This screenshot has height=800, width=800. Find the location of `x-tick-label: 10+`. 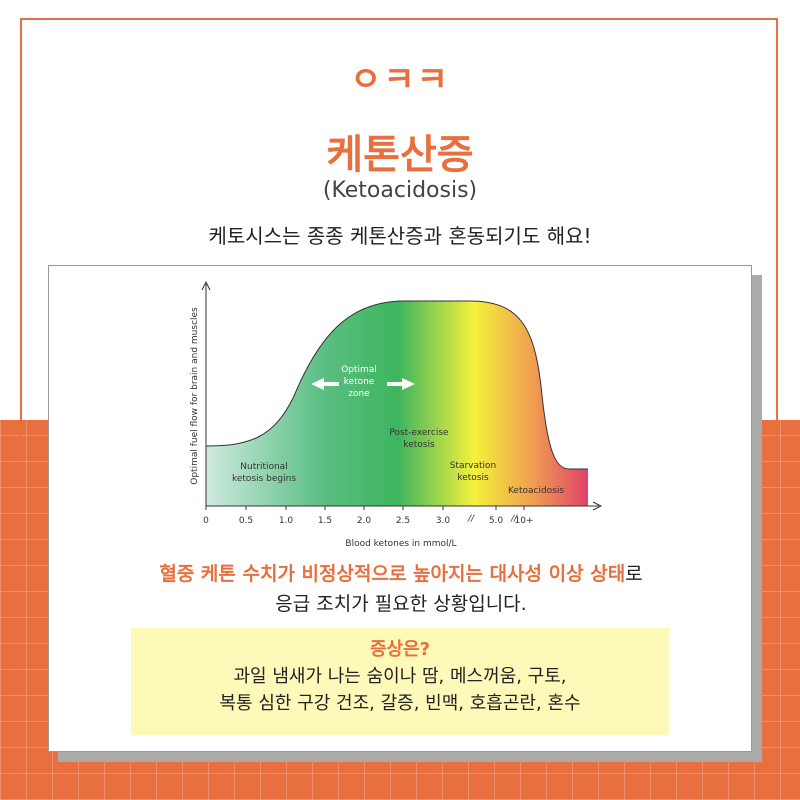

x-tick-label: 10+ is located at coordinates (524, 521).